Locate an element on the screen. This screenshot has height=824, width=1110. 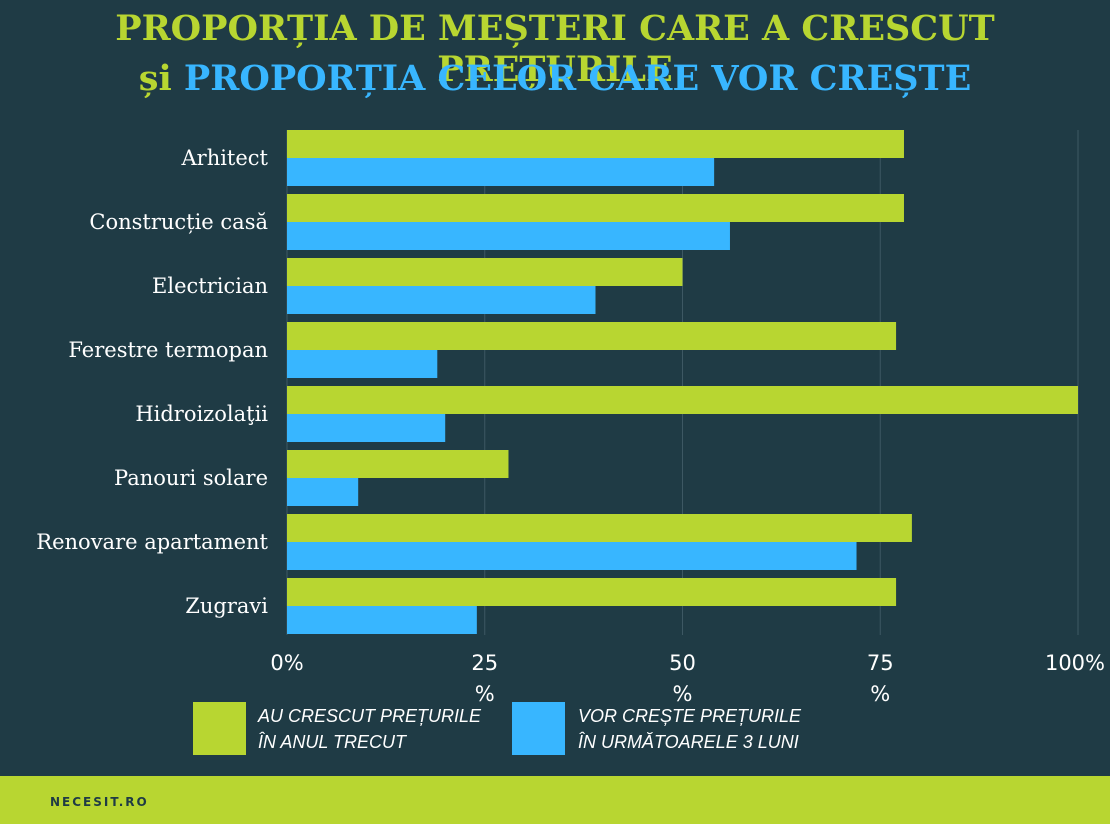
category-label: Arhitect is located at coordinates (224, 158).